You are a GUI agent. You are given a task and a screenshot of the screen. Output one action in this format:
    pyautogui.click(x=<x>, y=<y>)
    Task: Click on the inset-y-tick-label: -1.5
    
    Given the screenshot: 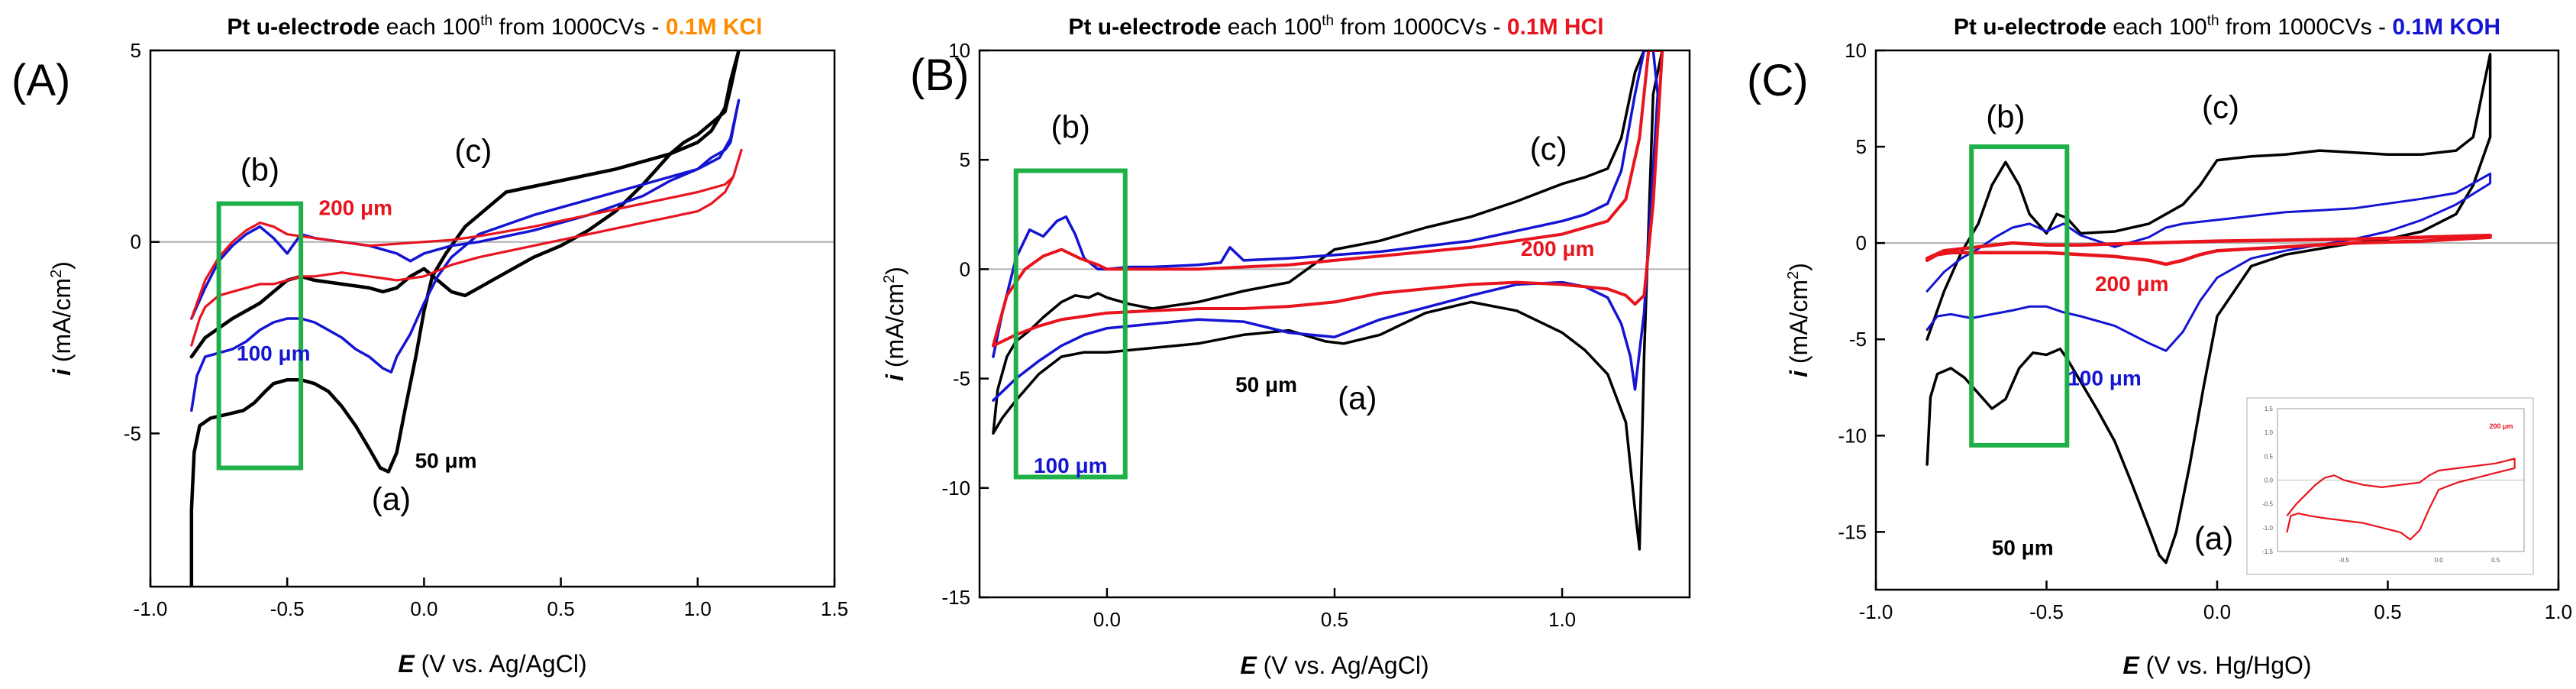 What is the action you would take?
    pyautogui.click(x=2267, y=552)
    